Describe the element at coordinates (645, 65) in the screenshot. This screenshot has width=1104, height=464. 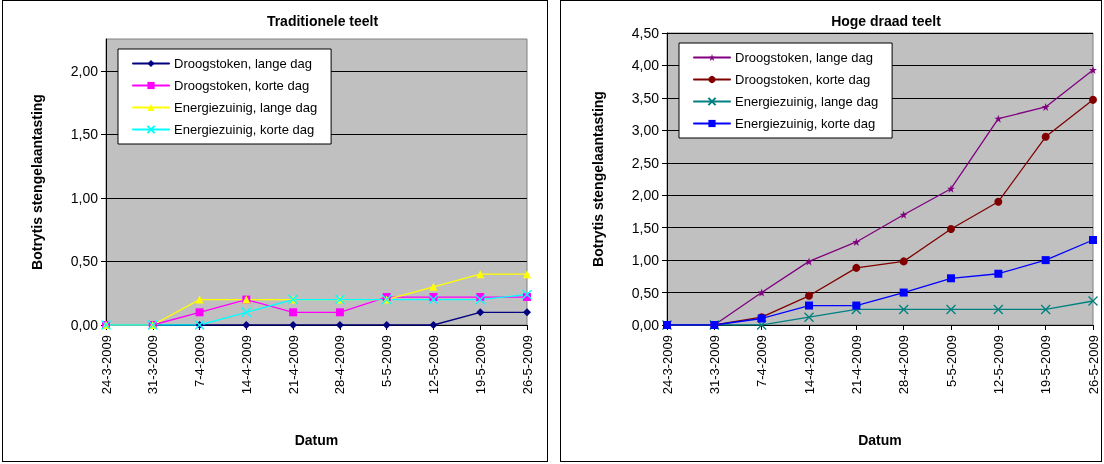
I see `y-tick-label: 4,00` at that location.